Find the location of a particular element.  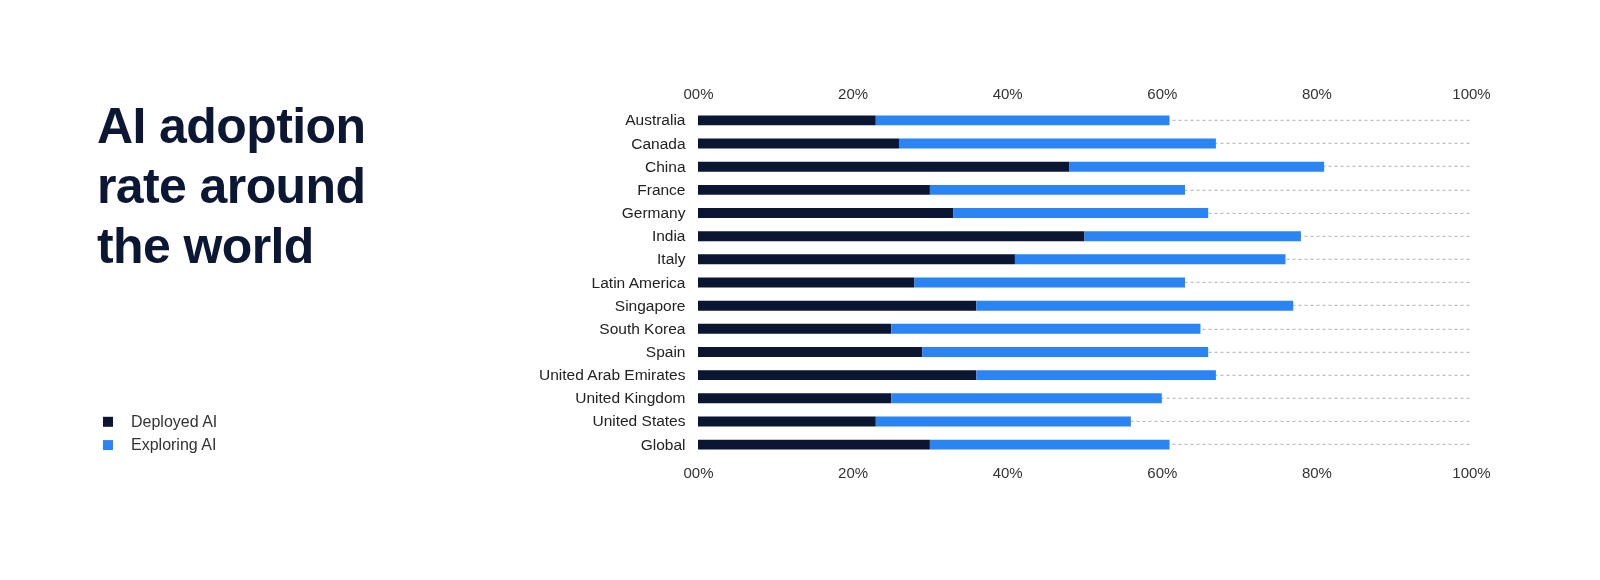

y-tick-label: India is located at coordinates (668, 236).